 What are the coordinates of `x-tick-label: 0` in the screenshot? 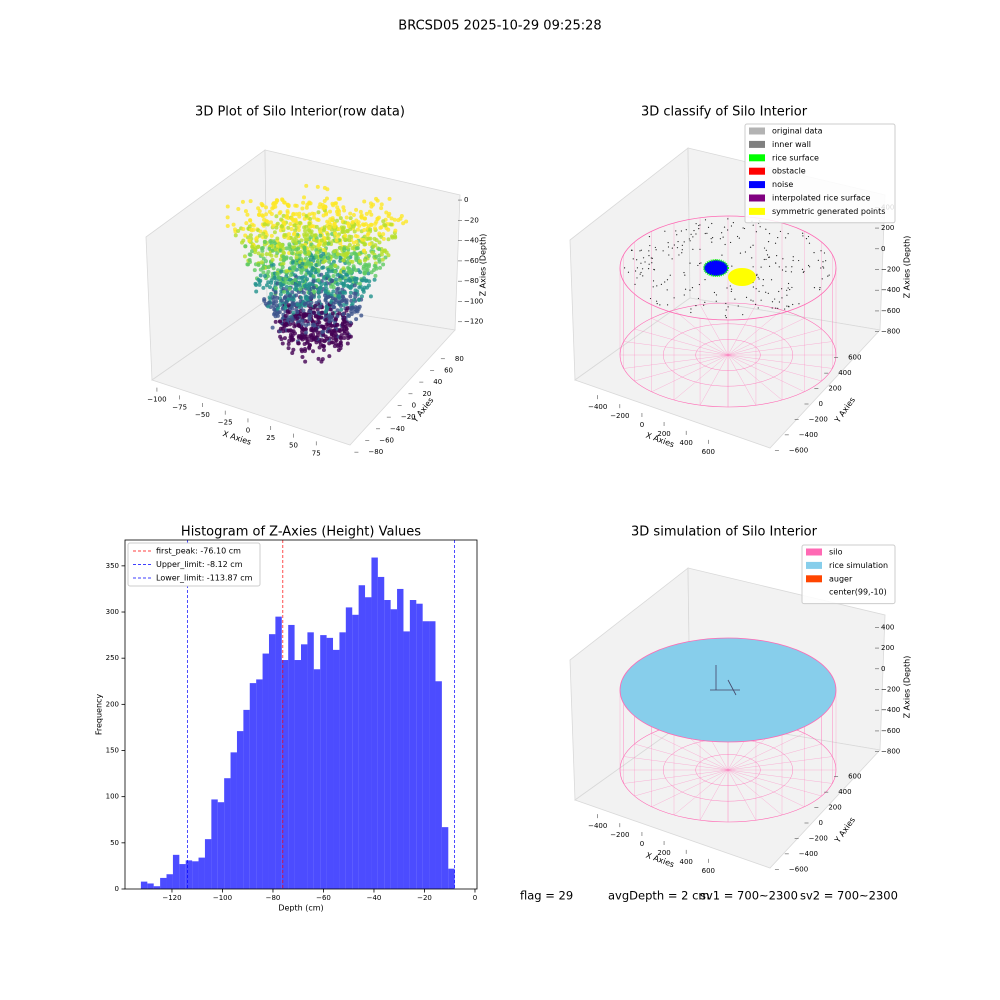 It's located at (475, 898).